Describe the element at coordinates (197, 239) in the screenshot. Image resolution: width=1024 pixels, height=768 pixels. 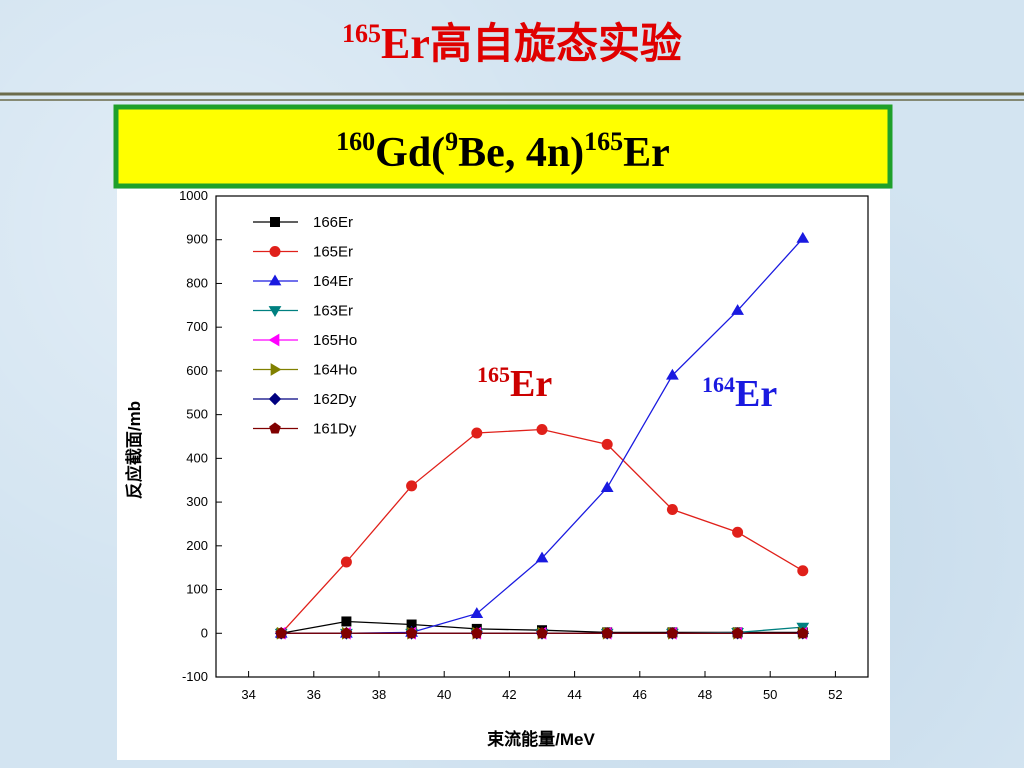
I see `y-tick-label: 900` at that location.